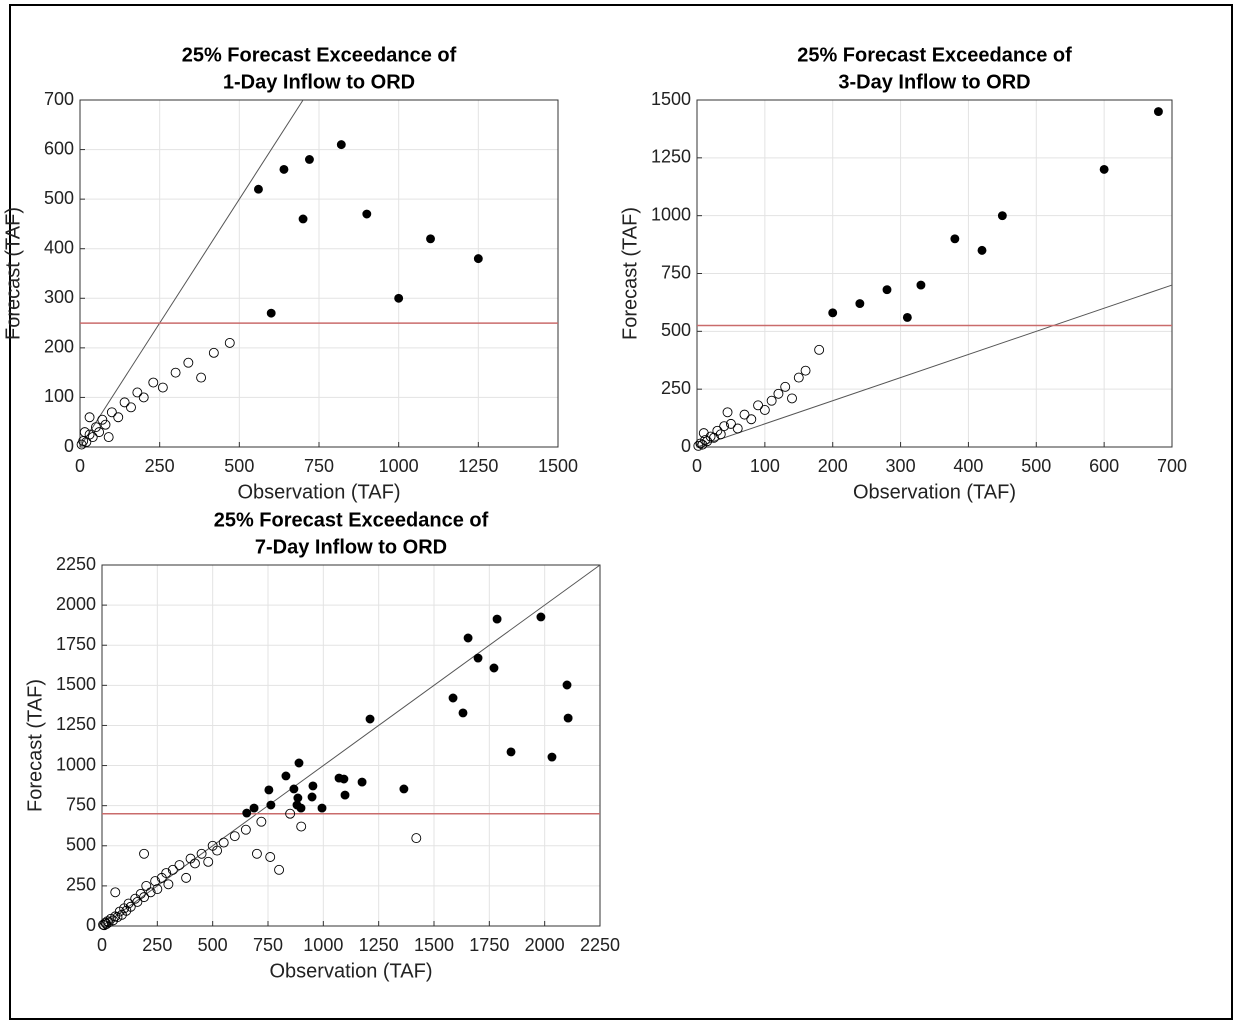  I want to click on y-tick-label: 700, so click(59, 99).